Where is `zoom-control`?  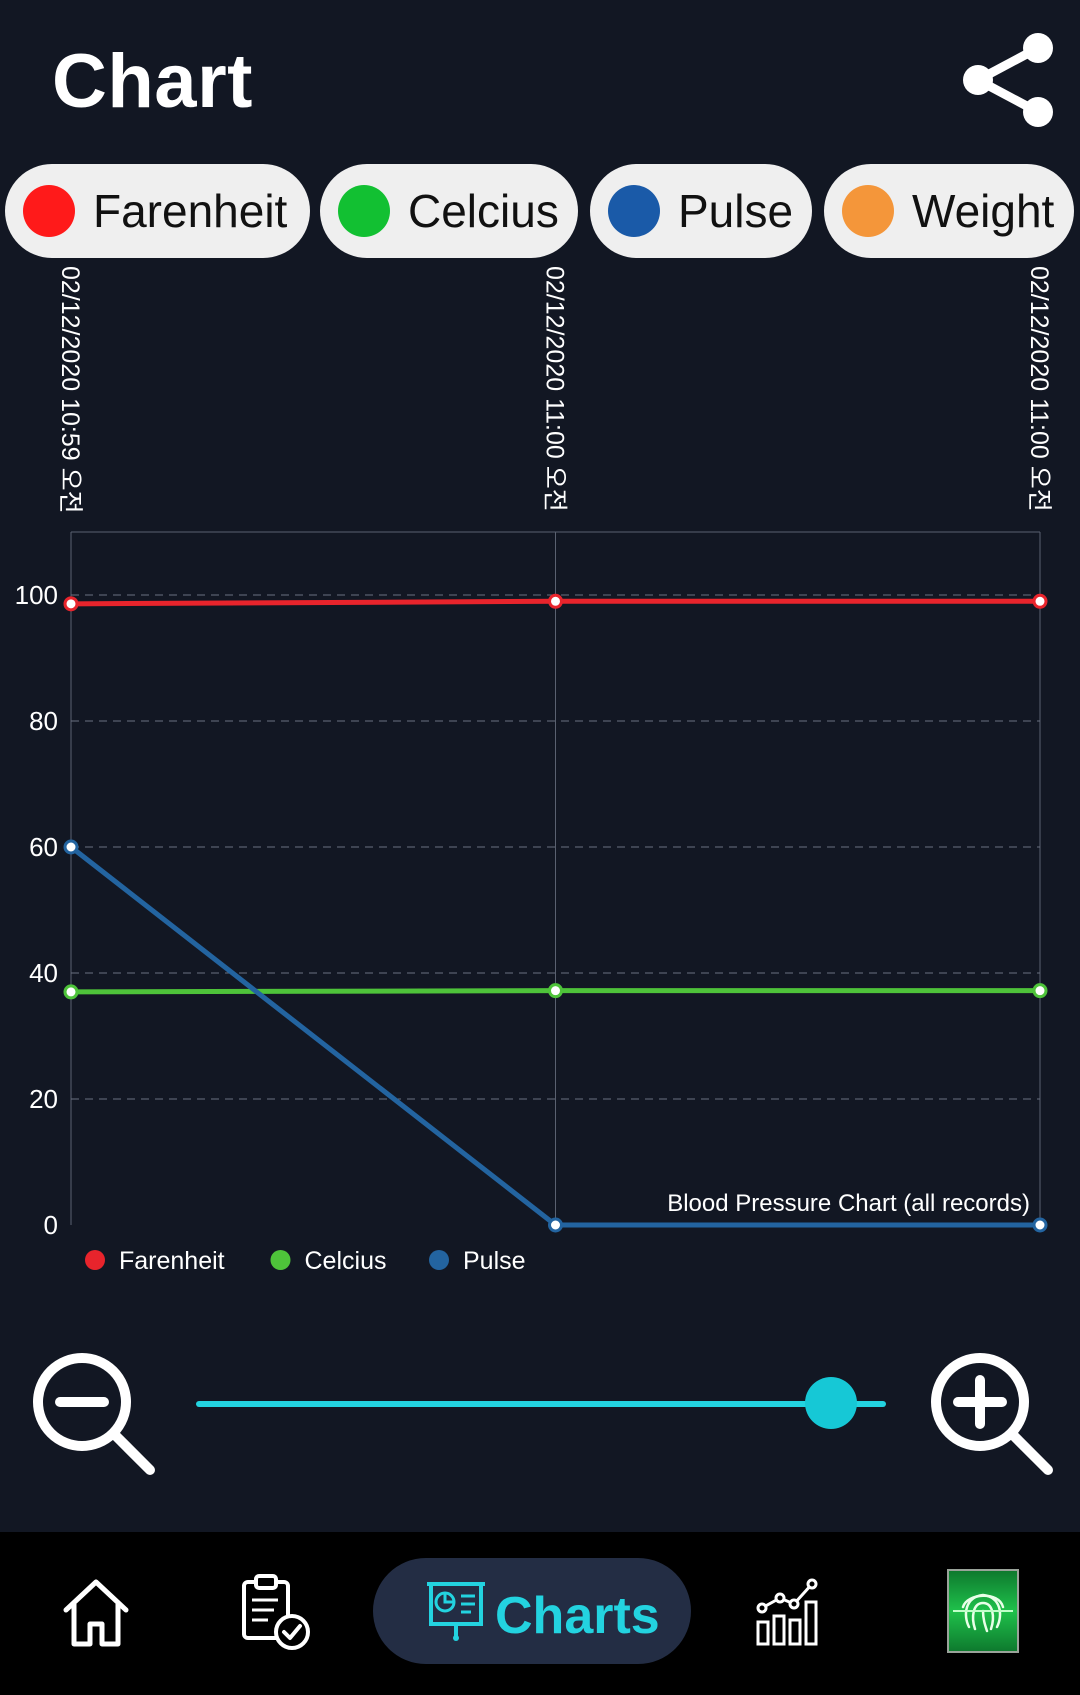
zoom-control is located at coordinates (540, 1405).